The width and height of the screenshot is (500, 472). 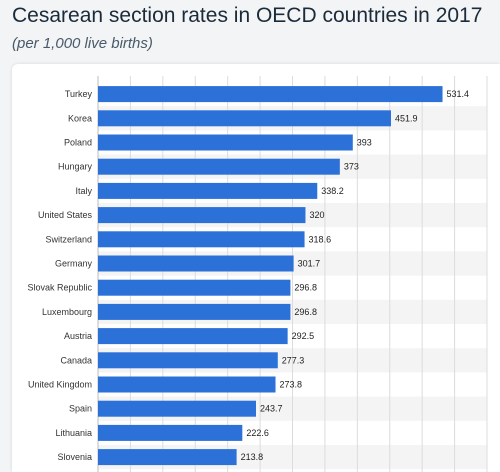 What do you see at coordinates (76, 360) in the screenshot?
I see `category-label: Canada` at bounding box center [76, 360].